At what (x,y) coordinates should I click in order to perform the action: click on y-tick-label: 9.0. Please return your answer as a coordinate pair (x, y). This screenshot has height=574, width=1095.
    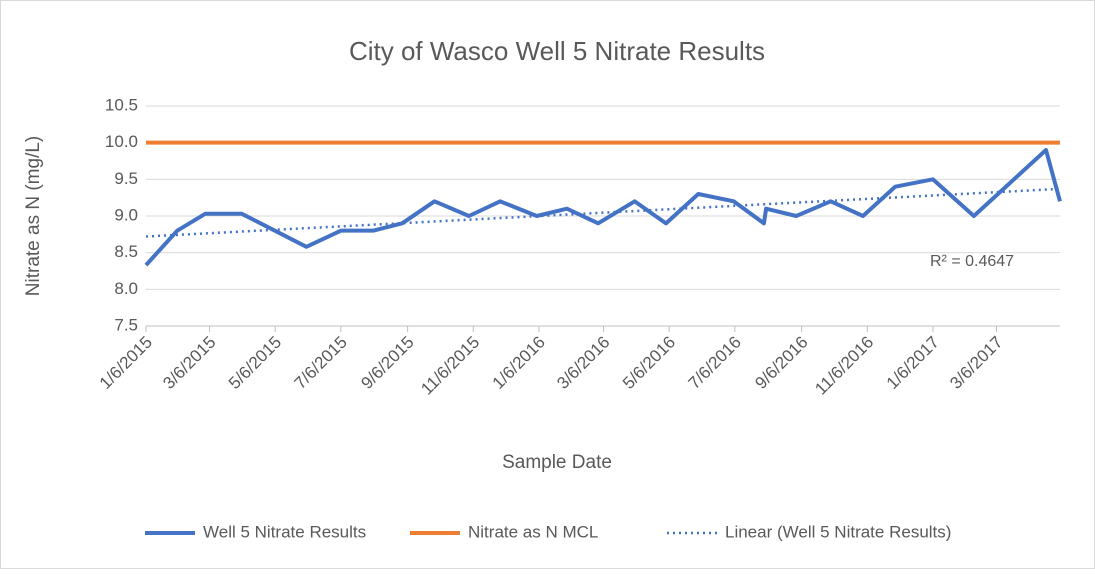
    Looking at the image, I should click on (126, 214).